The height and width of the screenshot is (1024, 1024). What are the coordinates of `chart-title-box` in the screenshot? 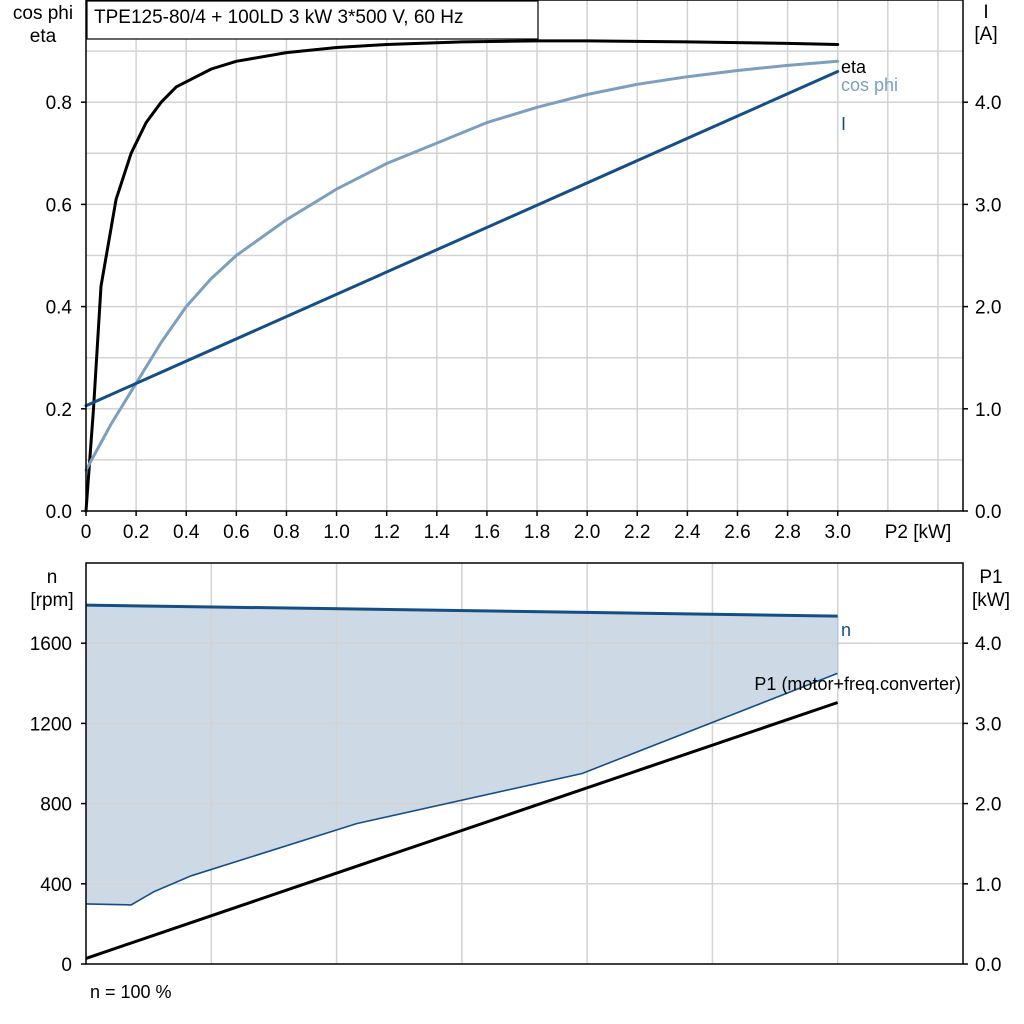 It's located at (312, 20).